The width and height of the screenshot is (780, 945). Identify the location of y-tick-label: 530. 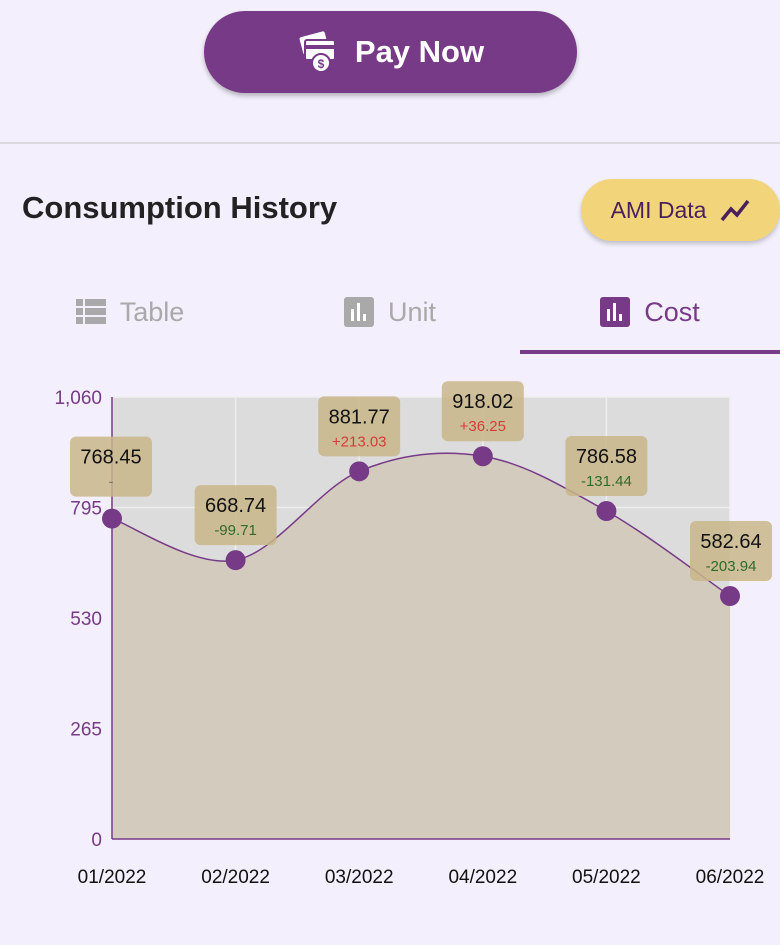
(86, 619).